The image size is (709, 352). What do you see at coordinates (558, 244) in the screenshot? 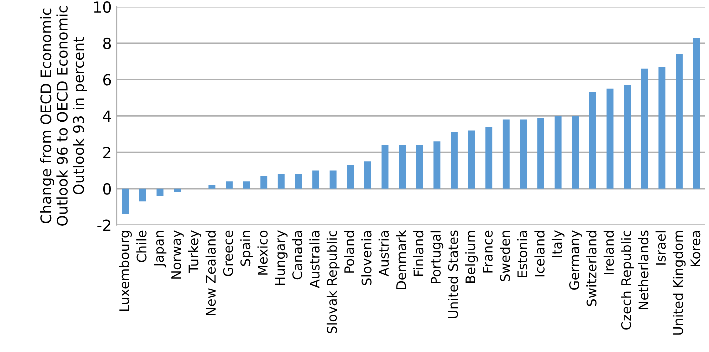
I see `x-tick-label: Italy` at bounding box center [558, 244].